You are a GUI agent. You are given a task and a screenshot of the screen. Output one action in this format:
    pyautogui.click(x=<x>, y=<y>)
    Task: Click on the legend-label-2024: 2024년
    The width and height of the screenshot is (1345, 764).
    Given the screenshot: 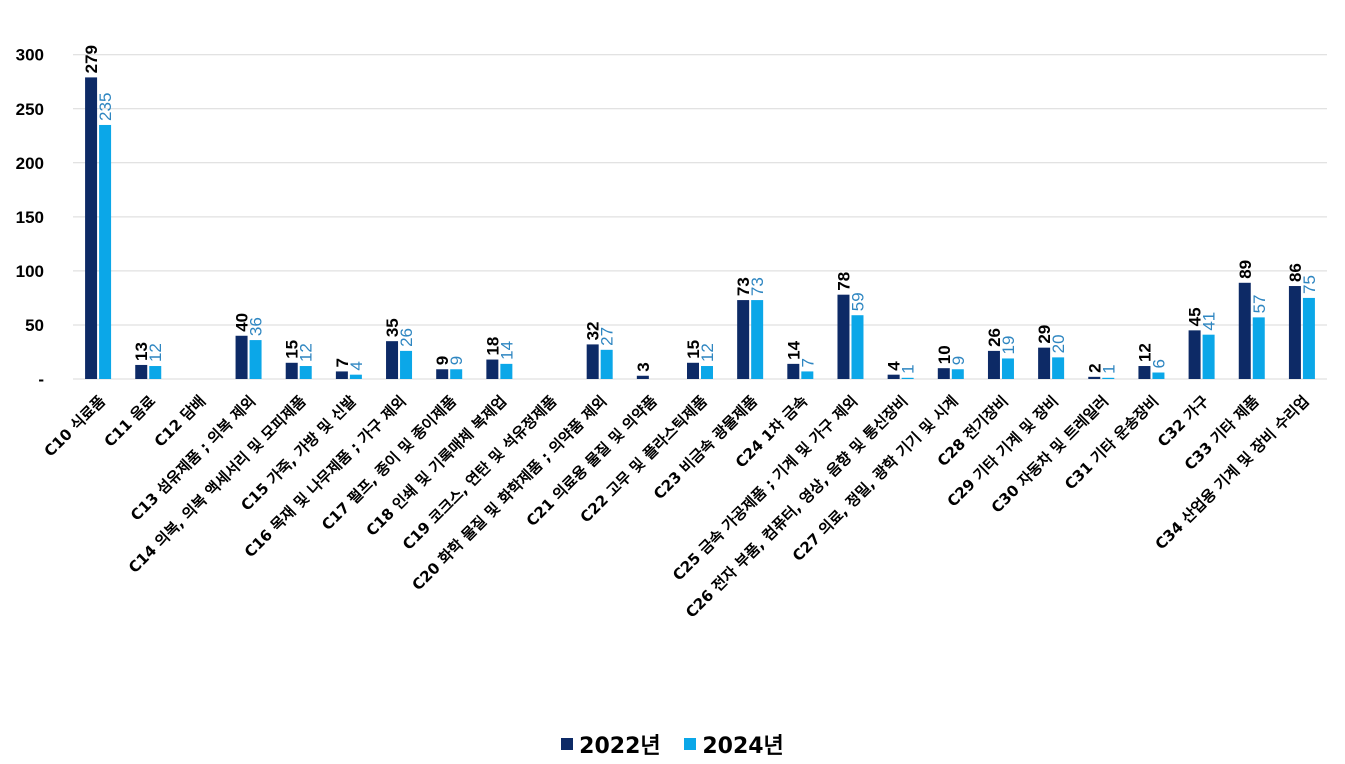 What is the action you would take?
    pyautogui.click(x=743, y=746)
    